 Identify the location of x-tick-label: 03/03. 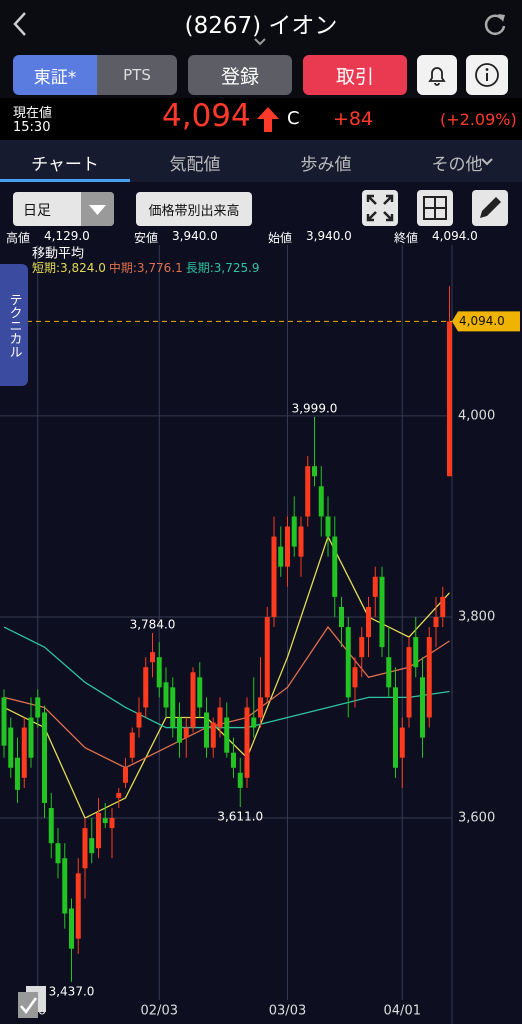
(287, 1011).